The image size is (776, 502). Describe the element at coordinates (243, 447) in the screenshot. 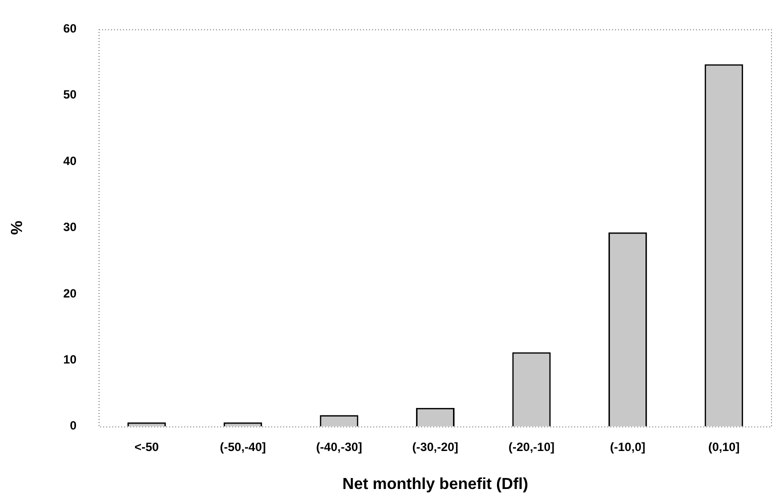

I see `x-tick-label: (-50,-40]` at that location.